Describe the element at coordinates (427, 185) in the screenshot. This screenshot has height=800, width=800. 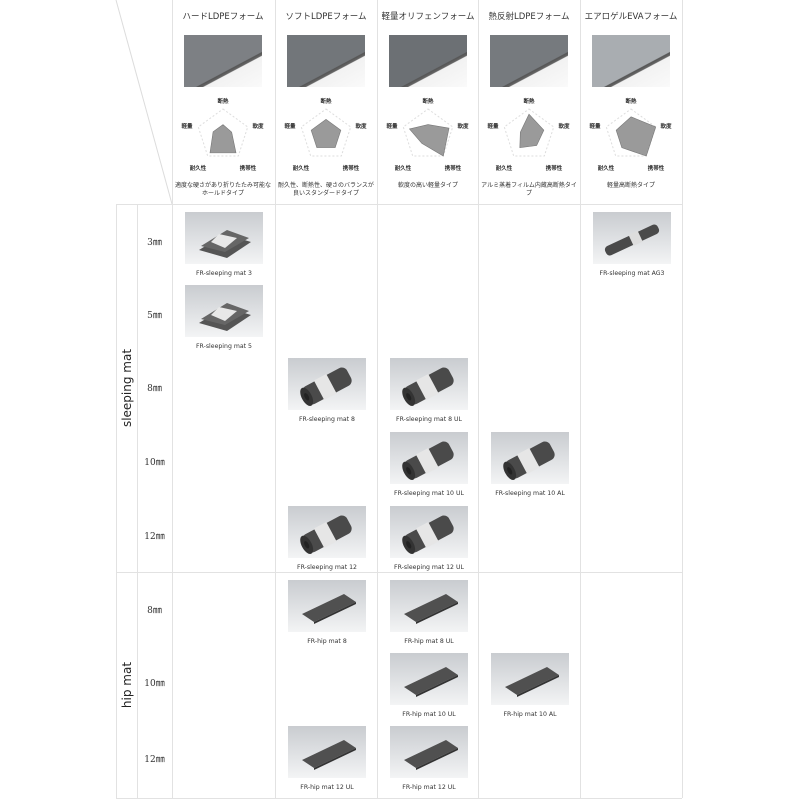
I see `column-description: 軟度の高い軽量タイプ` at that location.